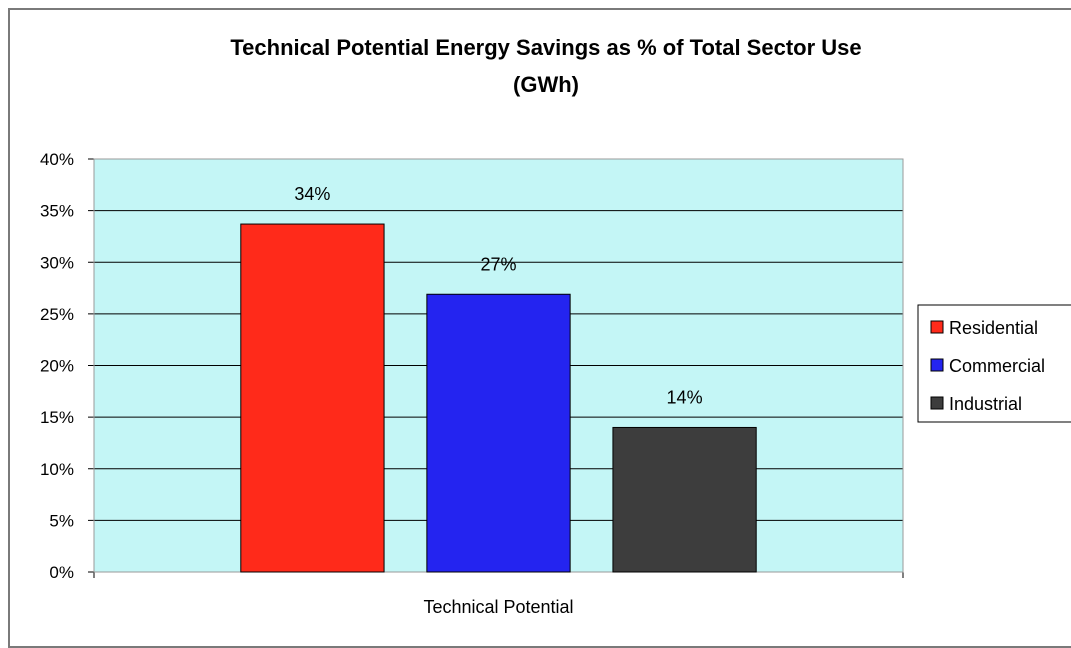  I want to click on legend-swatch-industrial, so click(937, 403).